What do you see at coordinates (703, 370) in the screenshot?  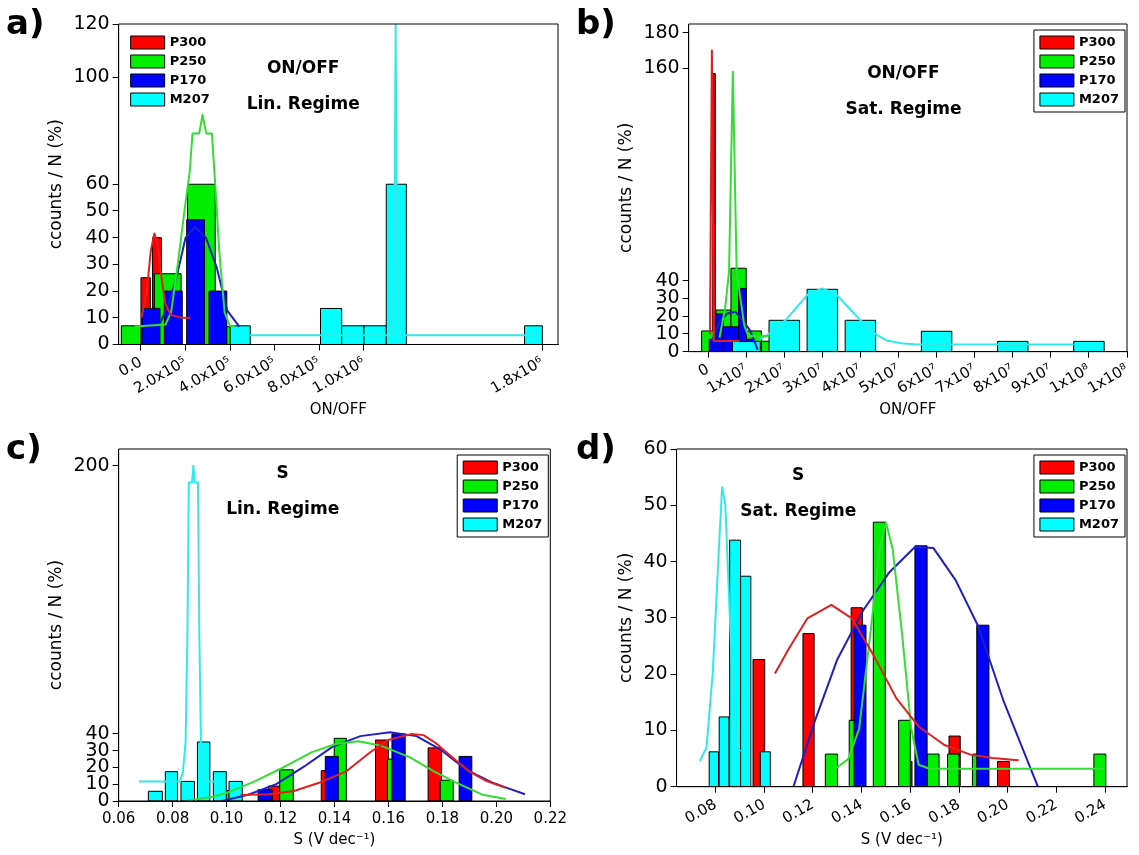 I see `x-tick-label: 0` at bounding box center [703, 370].